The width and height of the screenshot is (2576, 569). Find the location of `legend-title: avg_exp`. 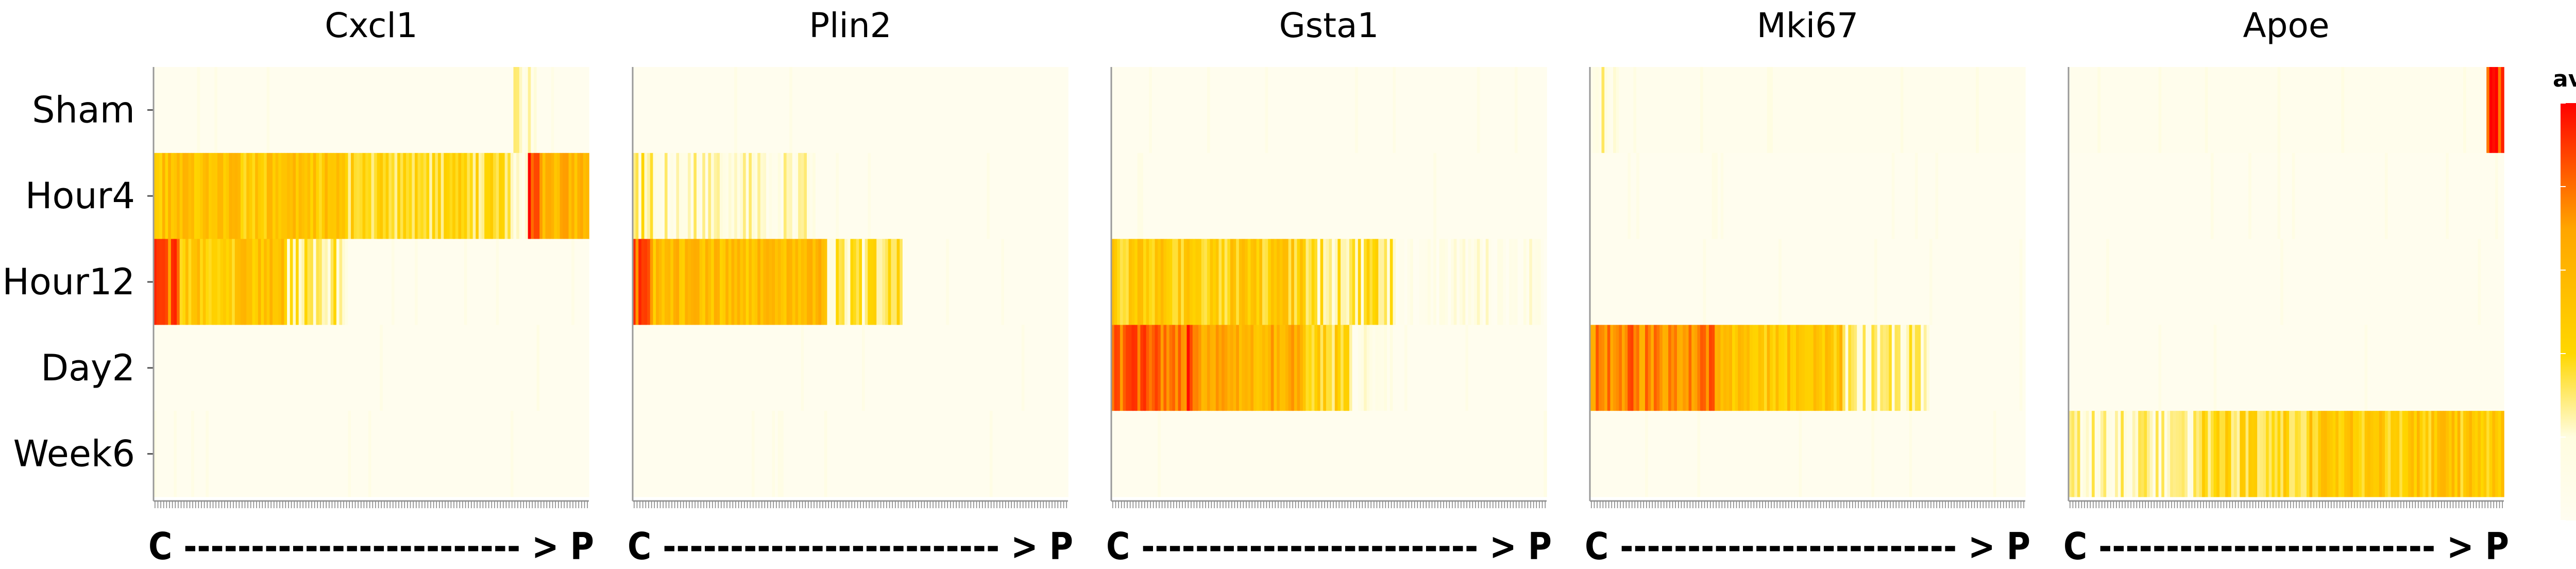

legend-title: avg_exp is located at coordinates (2564, 79).